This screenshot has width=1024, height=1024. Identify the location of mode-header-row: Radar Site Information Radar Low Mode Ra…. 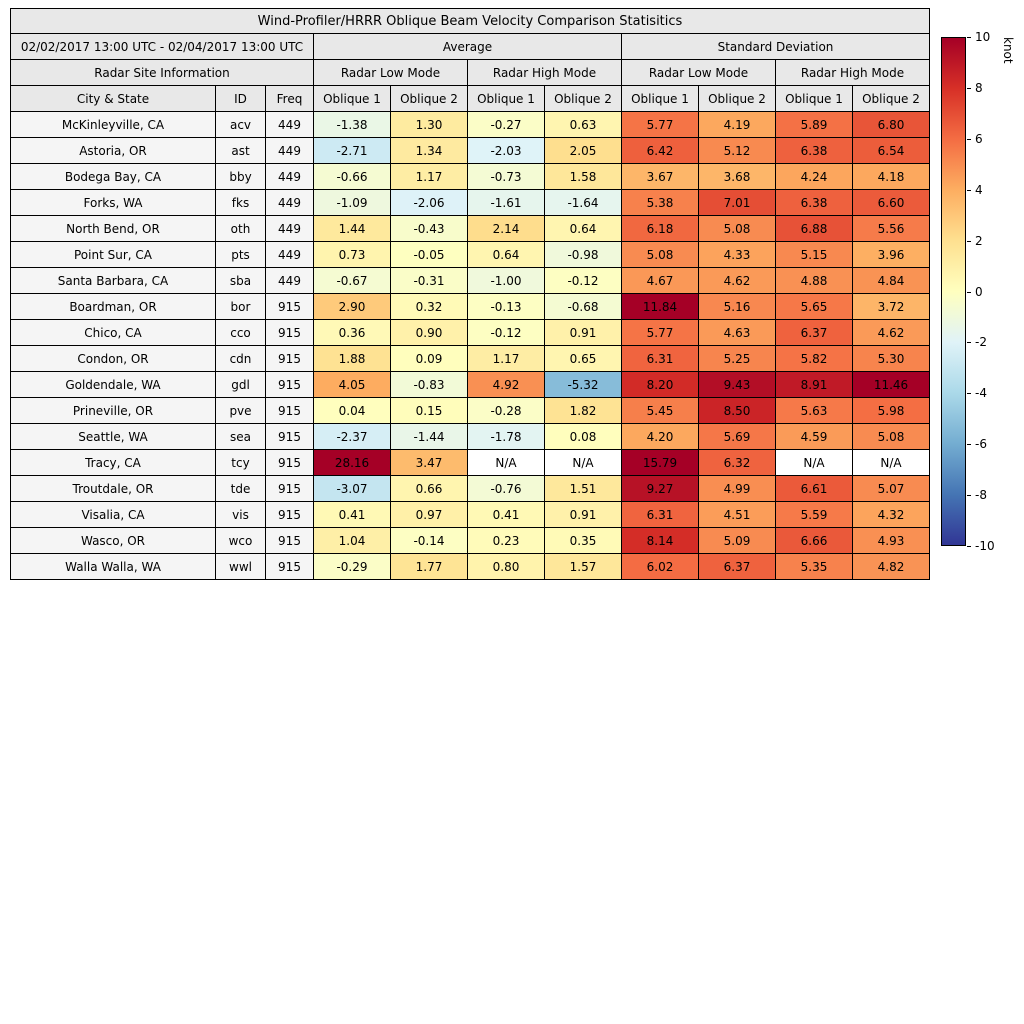
(470, 72).